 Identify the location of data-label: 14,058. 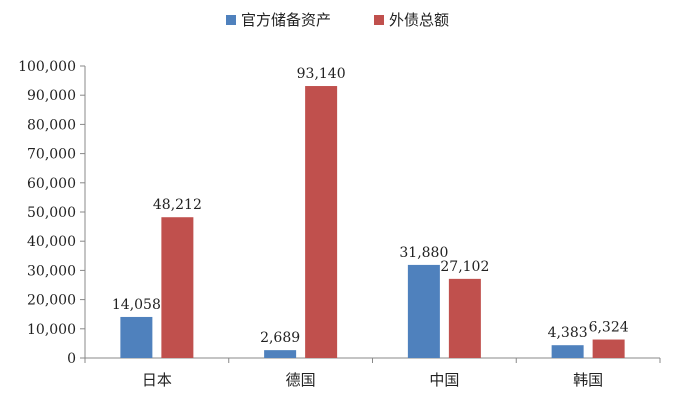
(136, 305).